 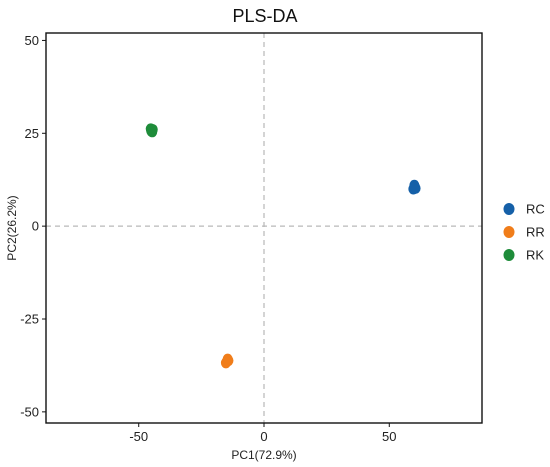 I want to click on legend-marker-rr, so click(x=509, y=232).